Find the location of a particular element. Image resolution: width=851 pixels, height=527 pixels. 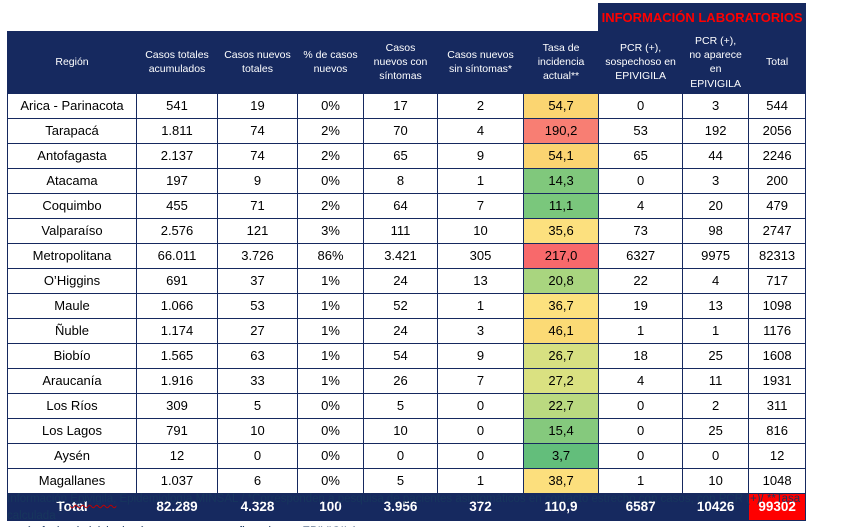

total-pcr-sospechoso: 6587 is located at coordinates (641, 506).